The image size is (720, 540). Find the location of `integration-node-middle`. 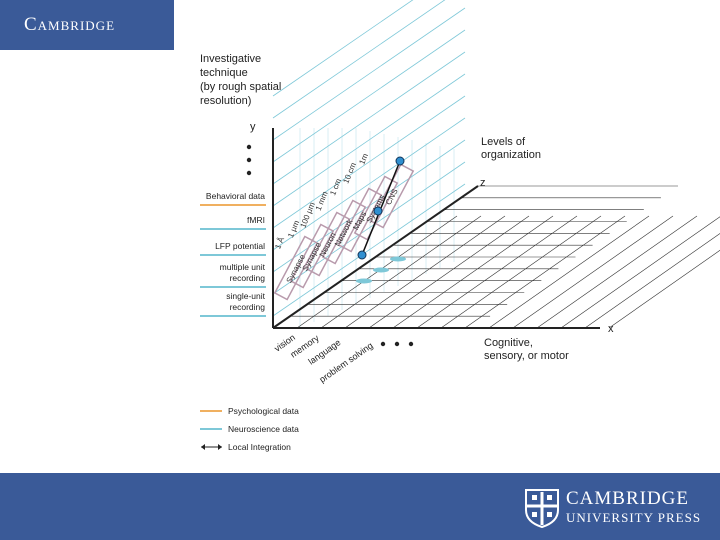

integration-node-middle is located at coordinates (378, 211).